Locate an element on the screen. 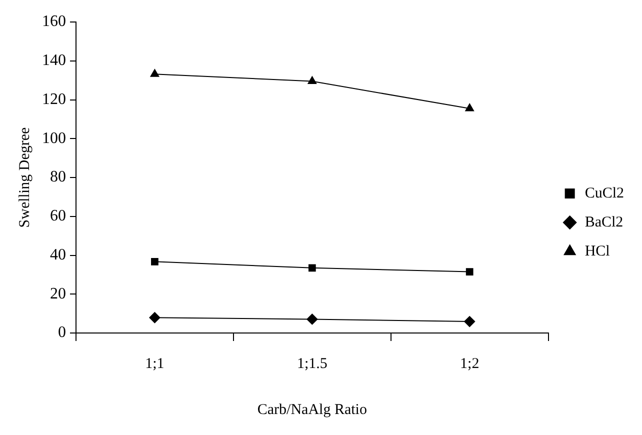  x-tick-label: 1;1 is located at coordinates (154, 364).